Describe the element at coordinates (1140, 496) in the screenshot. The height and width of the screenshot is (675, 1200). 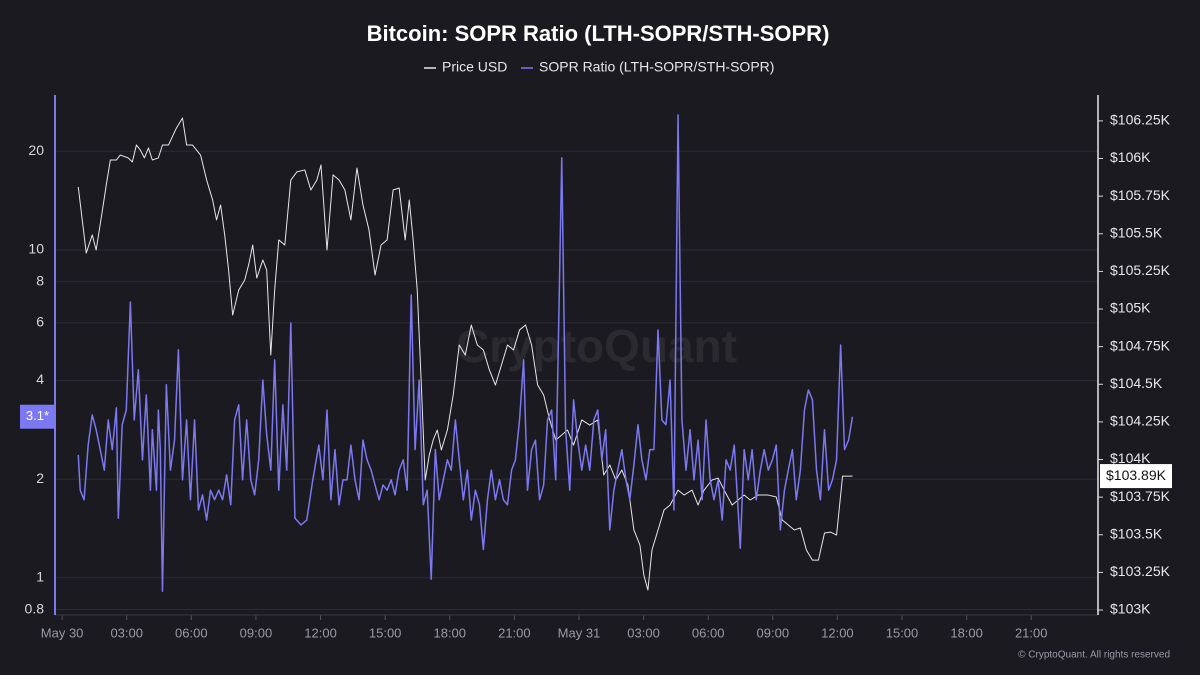
I see `y2-tick-label: $103.75K` at that location.